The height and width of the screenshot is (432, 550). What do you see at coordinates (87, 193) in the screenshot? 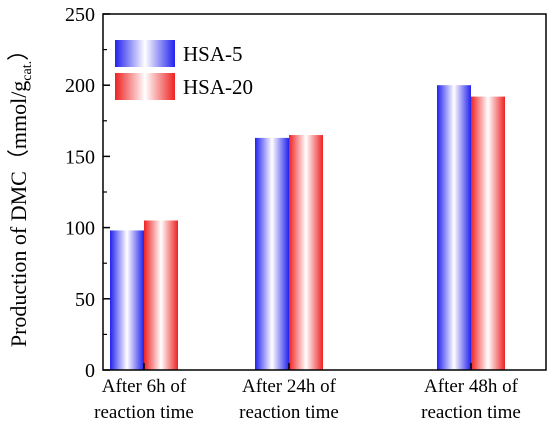
I see `y-axis: 0 50 100 150 200 250` at bounding box center [87, 193].